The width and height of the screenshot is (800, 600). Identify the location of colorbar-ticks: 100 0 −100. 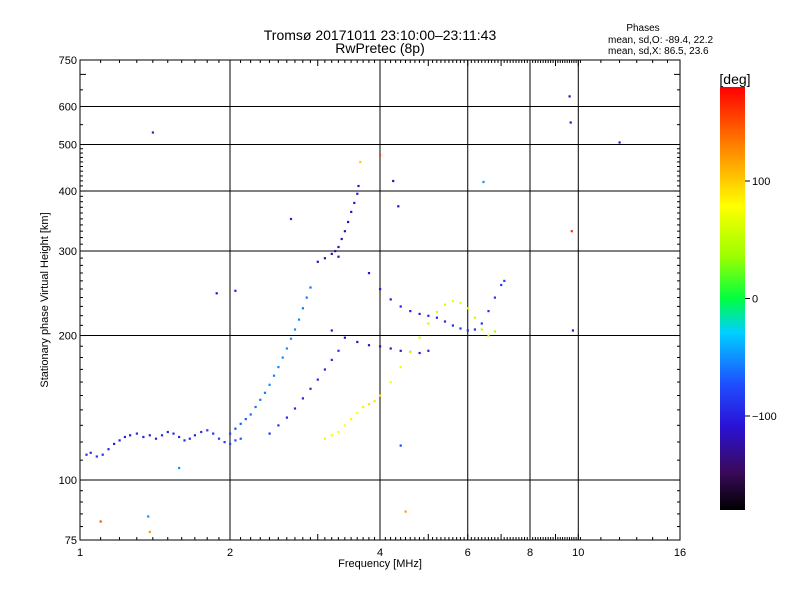
(761, 299).